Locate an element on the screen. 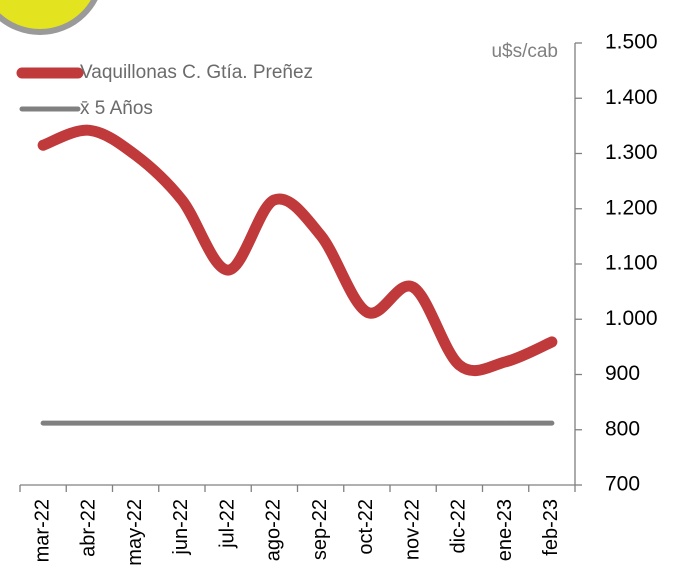  y-tick-label: 800 is located at coordinates (622, 428).